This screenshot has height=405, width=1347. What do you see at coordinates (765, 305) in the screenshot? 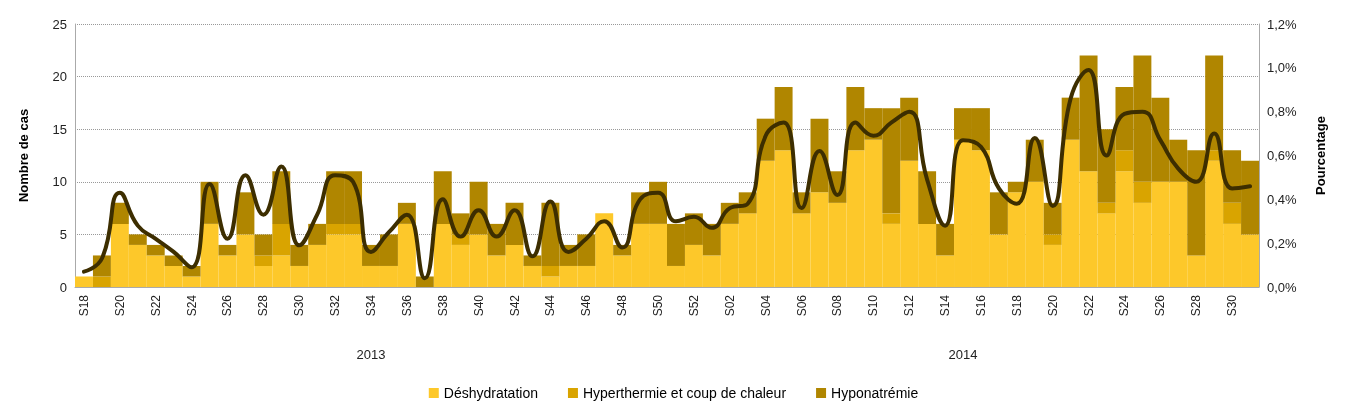
I see `x-tick-label: S04` at bounding box center [765, 305].